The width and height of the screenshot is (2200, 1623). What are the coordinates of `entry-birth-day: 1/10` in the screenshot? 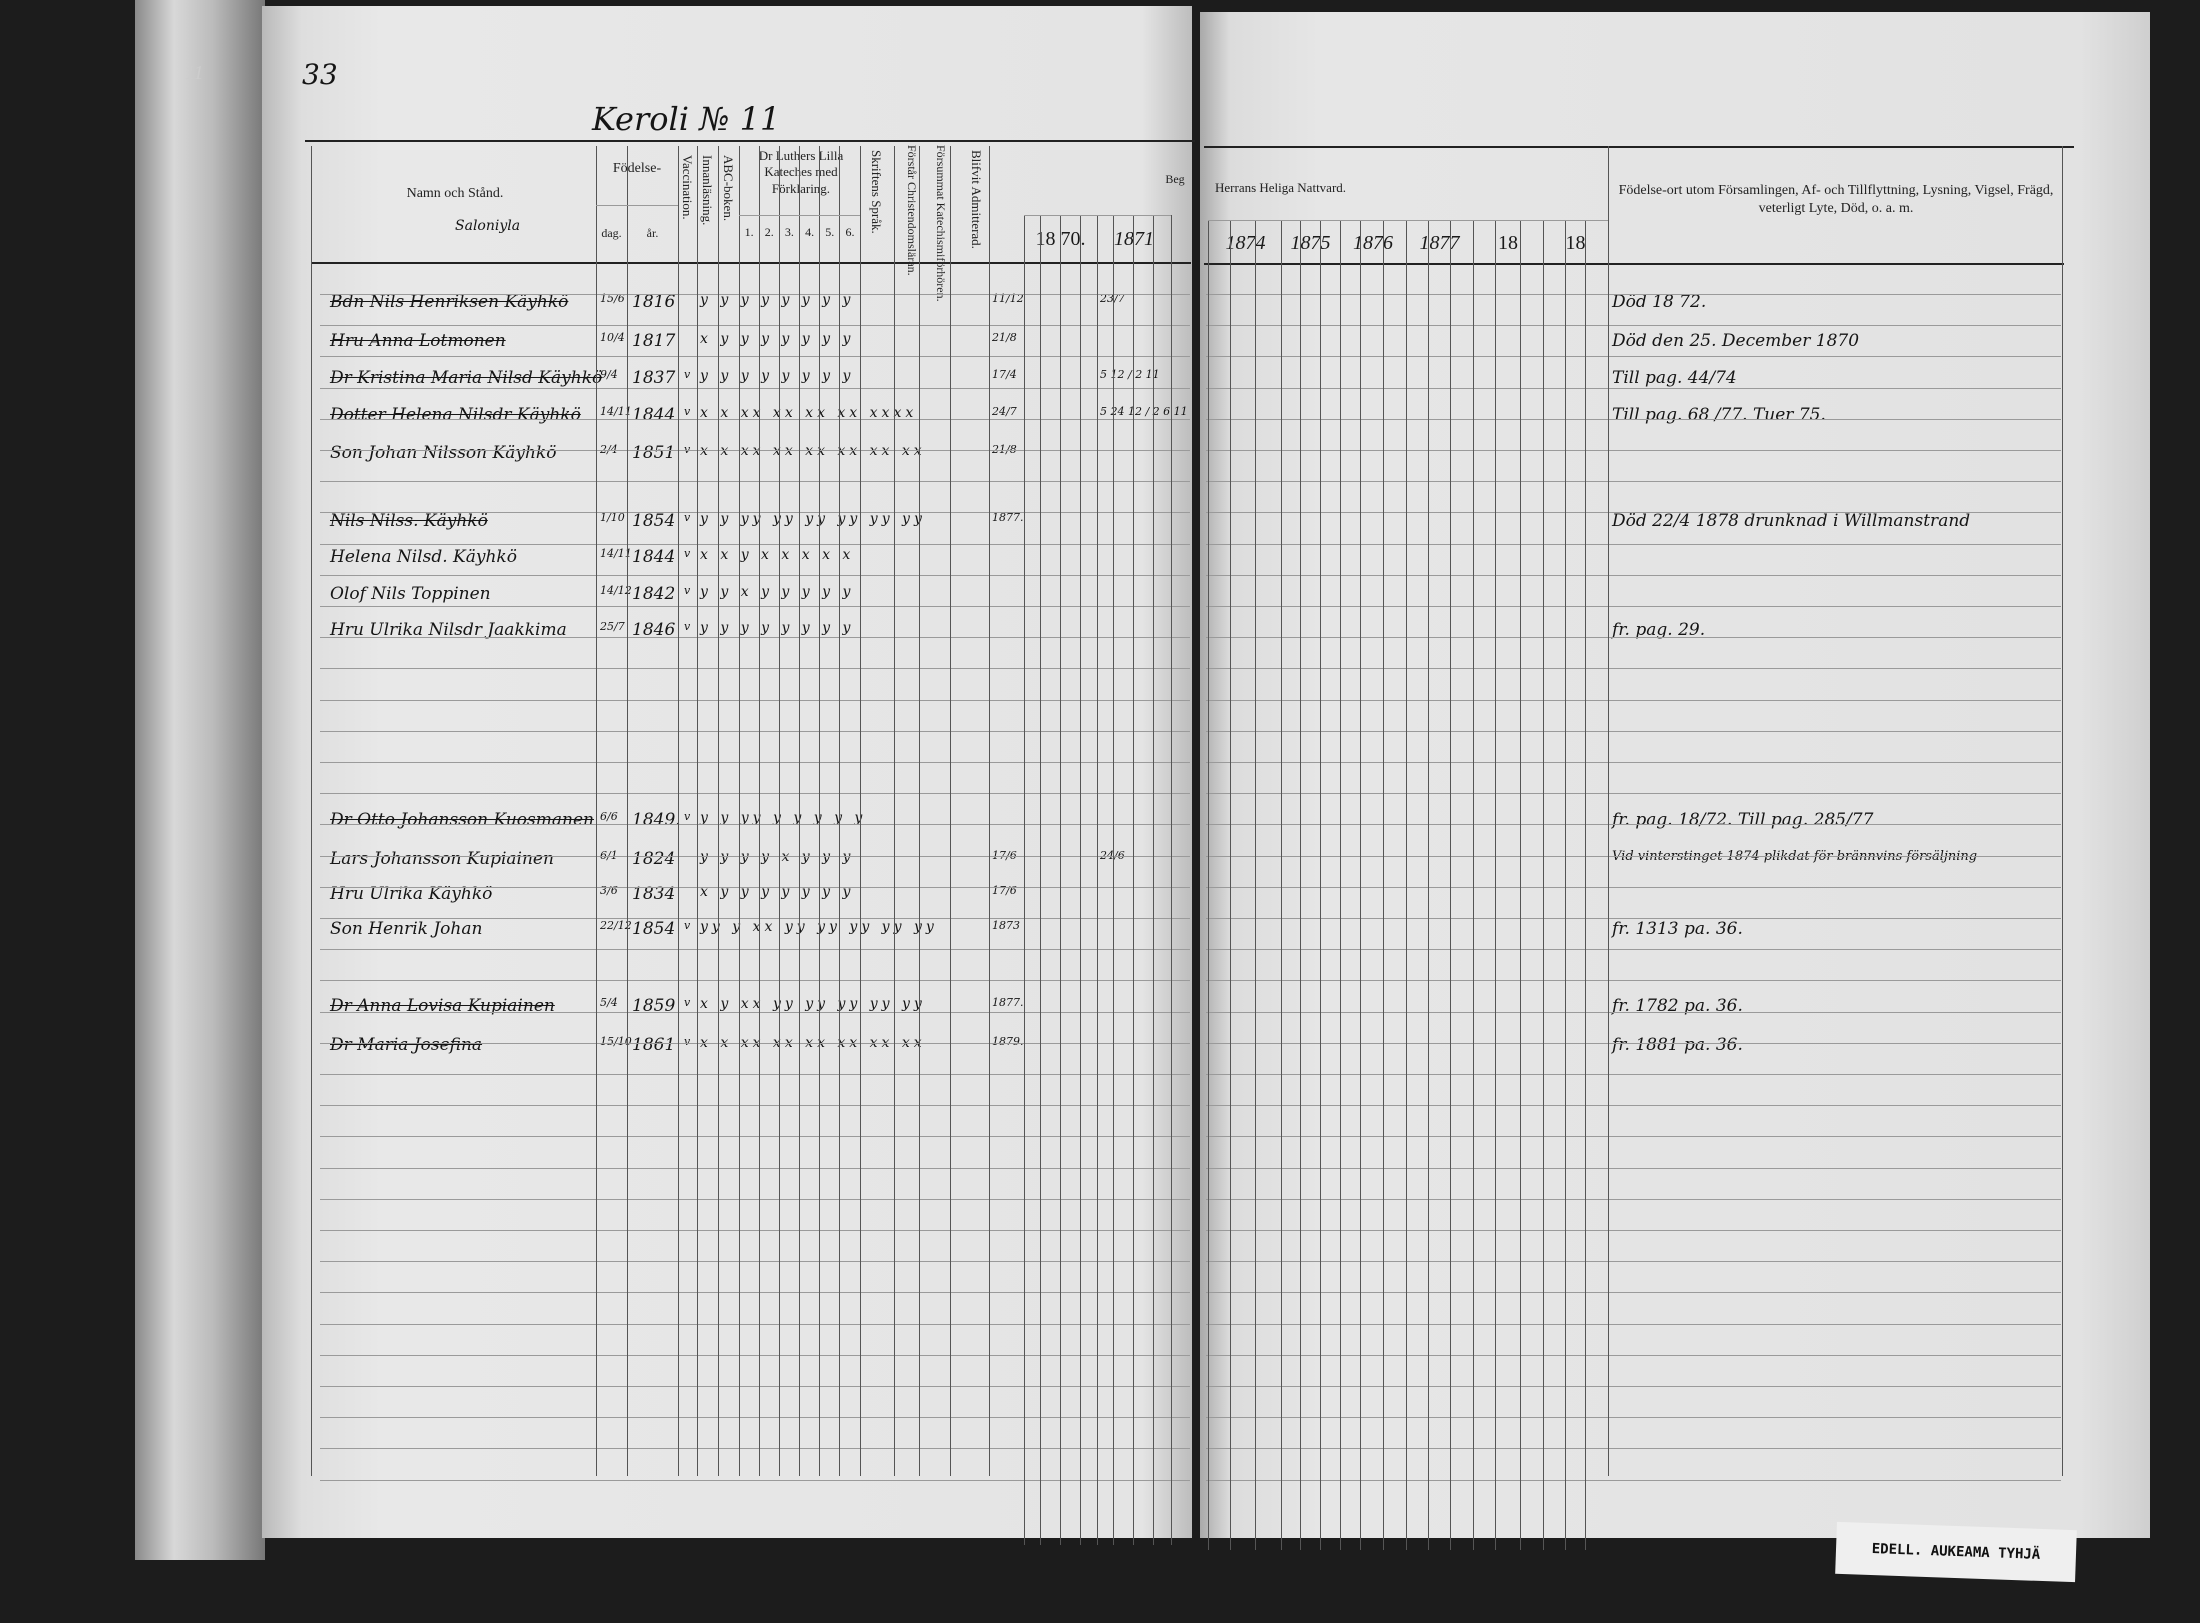 It's located at (612, 517).